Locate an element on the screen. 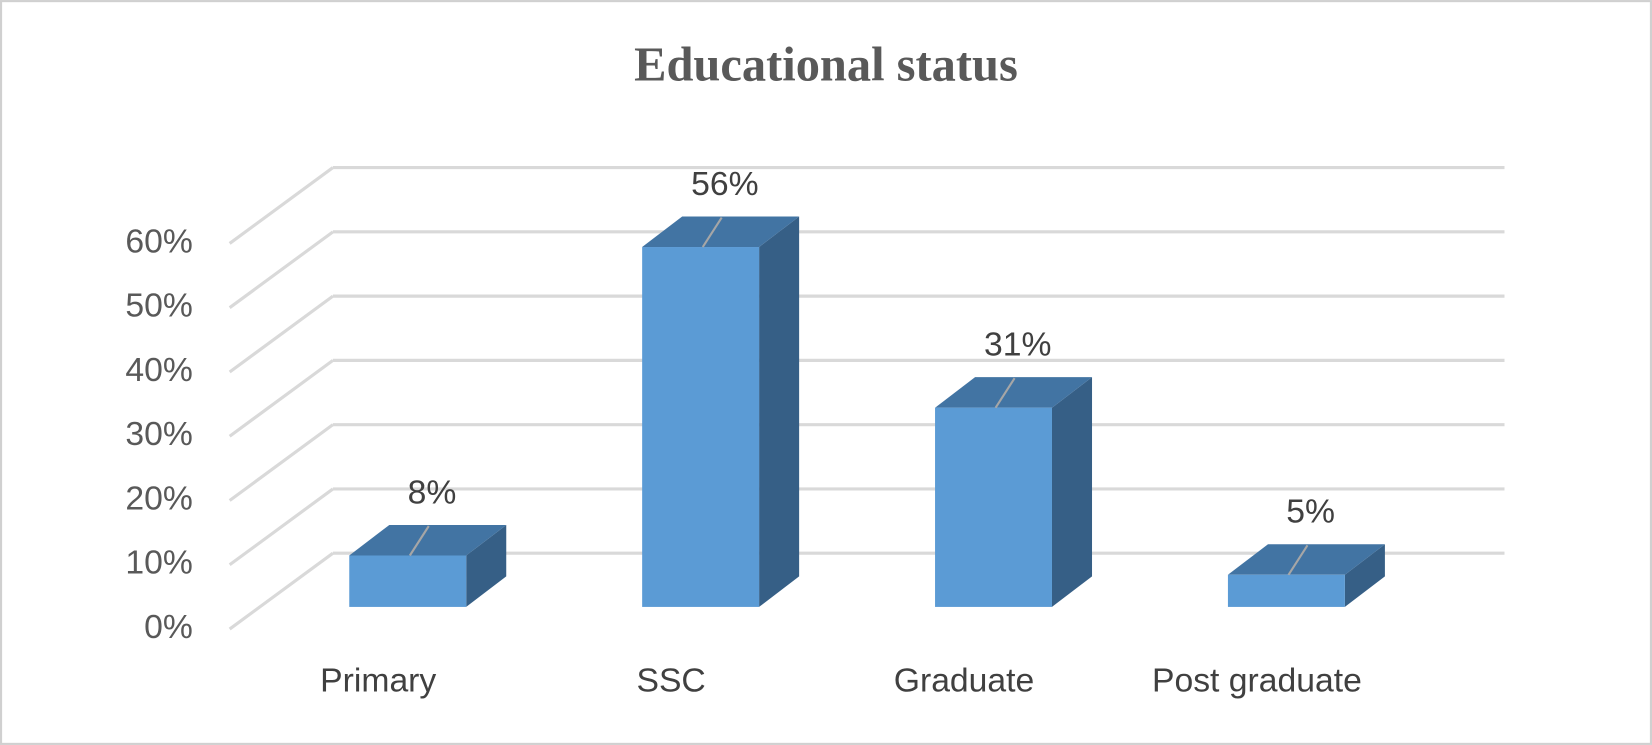 The width and height of the screenshot is (1652, 745). y-tick-label: 50% is located at coordinates (158, 306).